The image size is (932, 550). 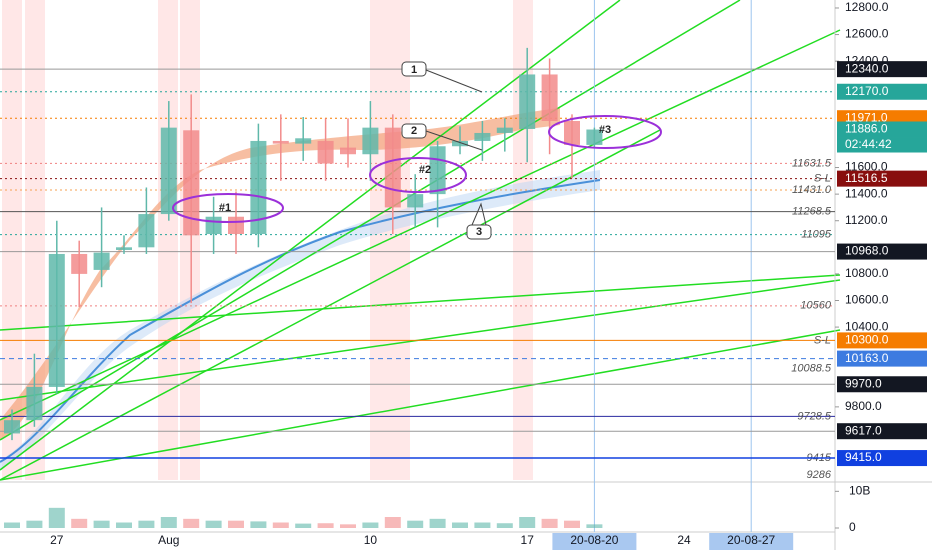 I want to click on x-tick-label: 20-08-27, so click(x=751, y=540).